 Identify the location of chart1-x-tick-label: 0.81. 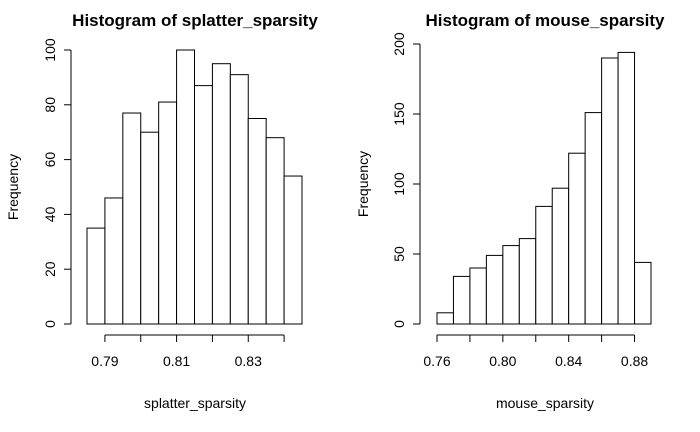
(176, 361).